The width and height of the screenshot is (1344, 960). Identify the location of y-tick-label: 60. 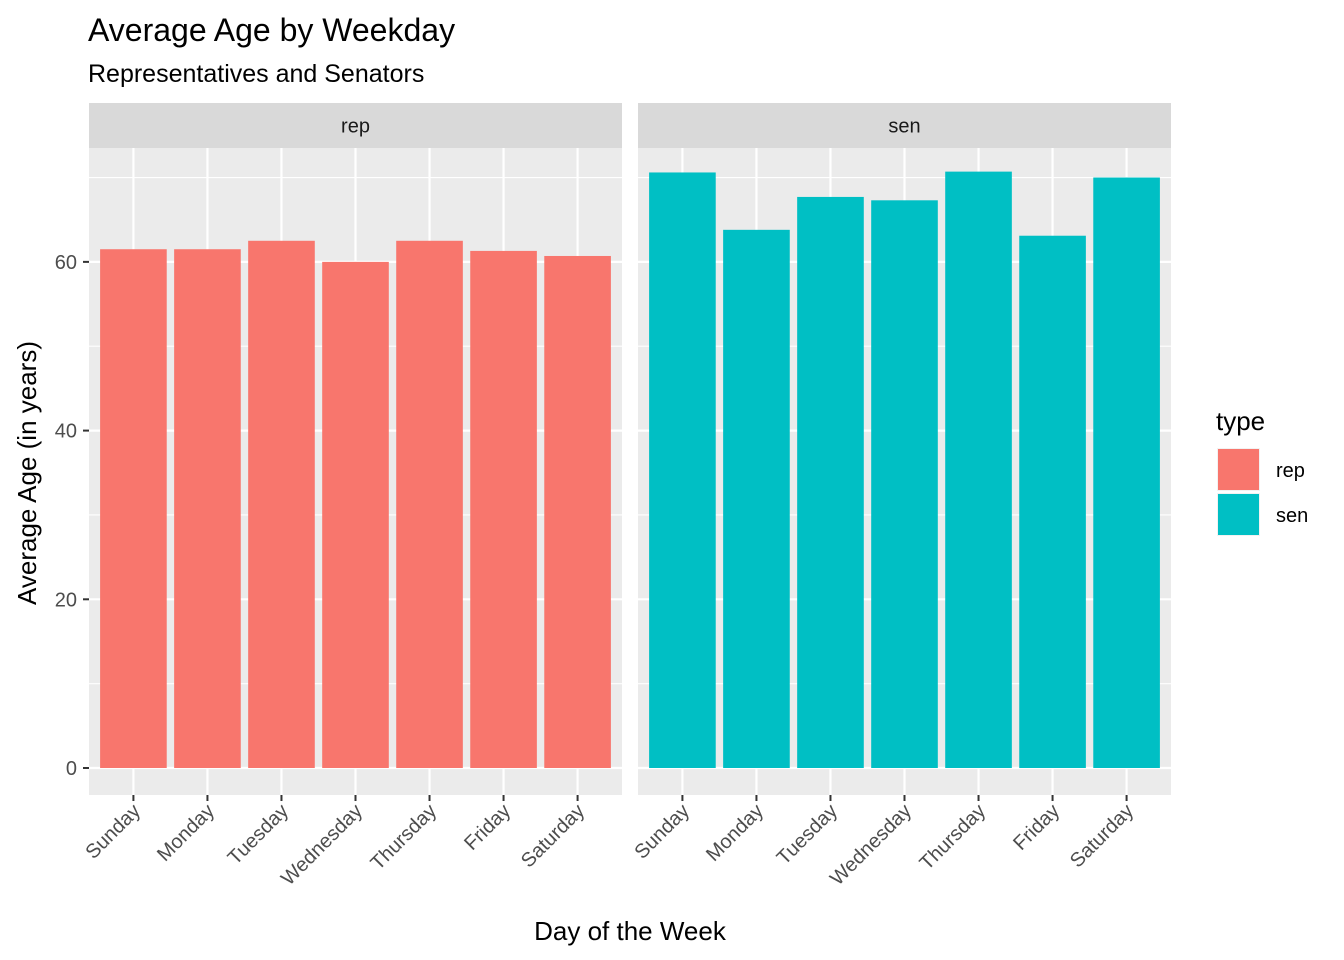
(66, 263).